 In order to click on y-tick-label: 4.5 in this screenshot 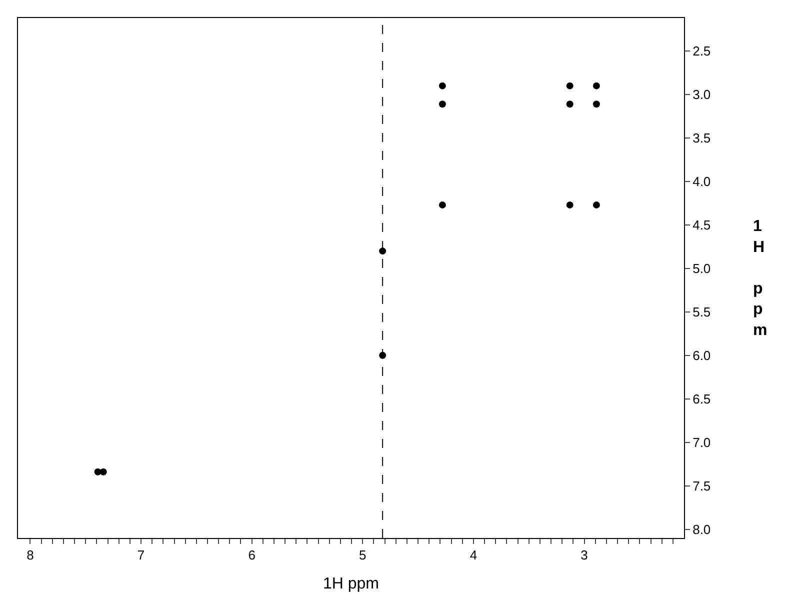, I will do `click(701, 225)`.